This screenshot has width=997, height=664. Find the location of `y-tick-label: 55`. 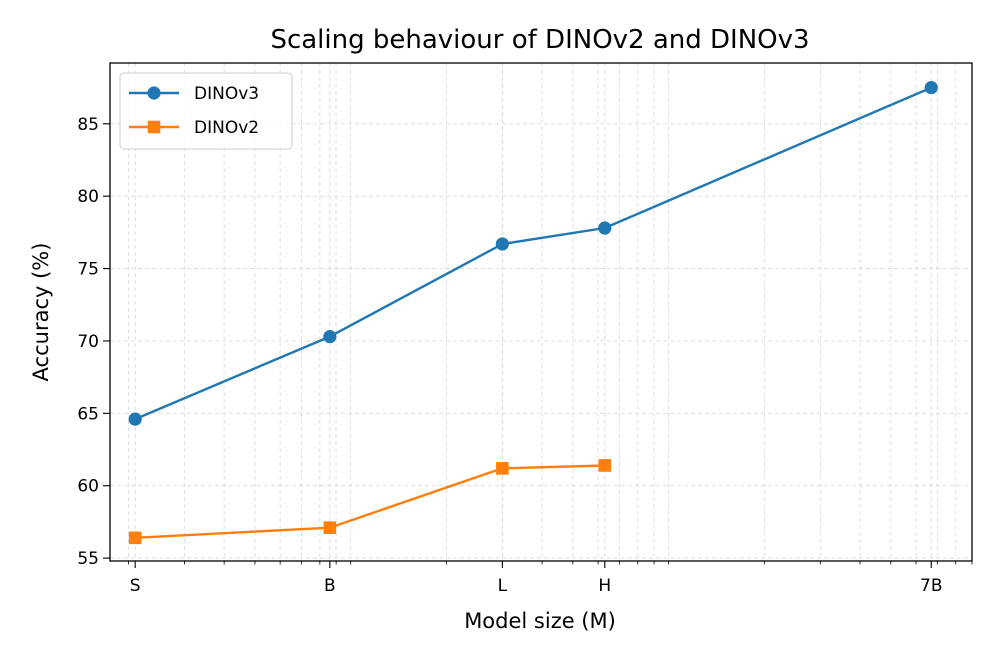

y-tick-label: 55 is located at coordinates (88, 559).